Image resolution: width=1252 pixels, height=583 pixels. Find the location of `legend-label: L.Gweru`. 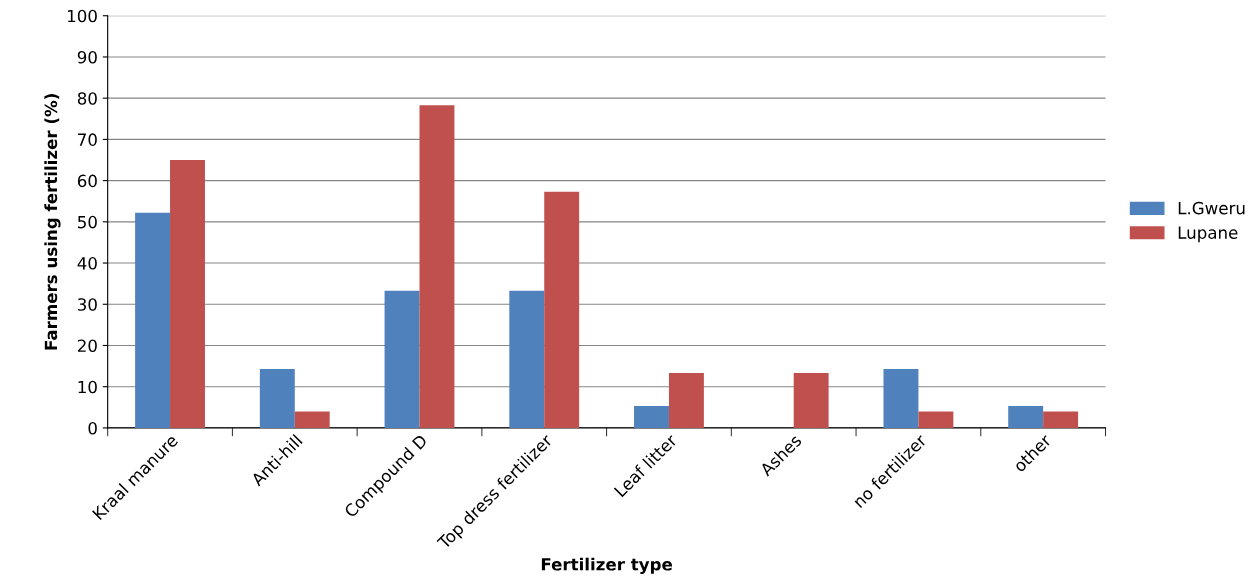

legend-label: L.Gweru is located at coordinates (1211, 208).